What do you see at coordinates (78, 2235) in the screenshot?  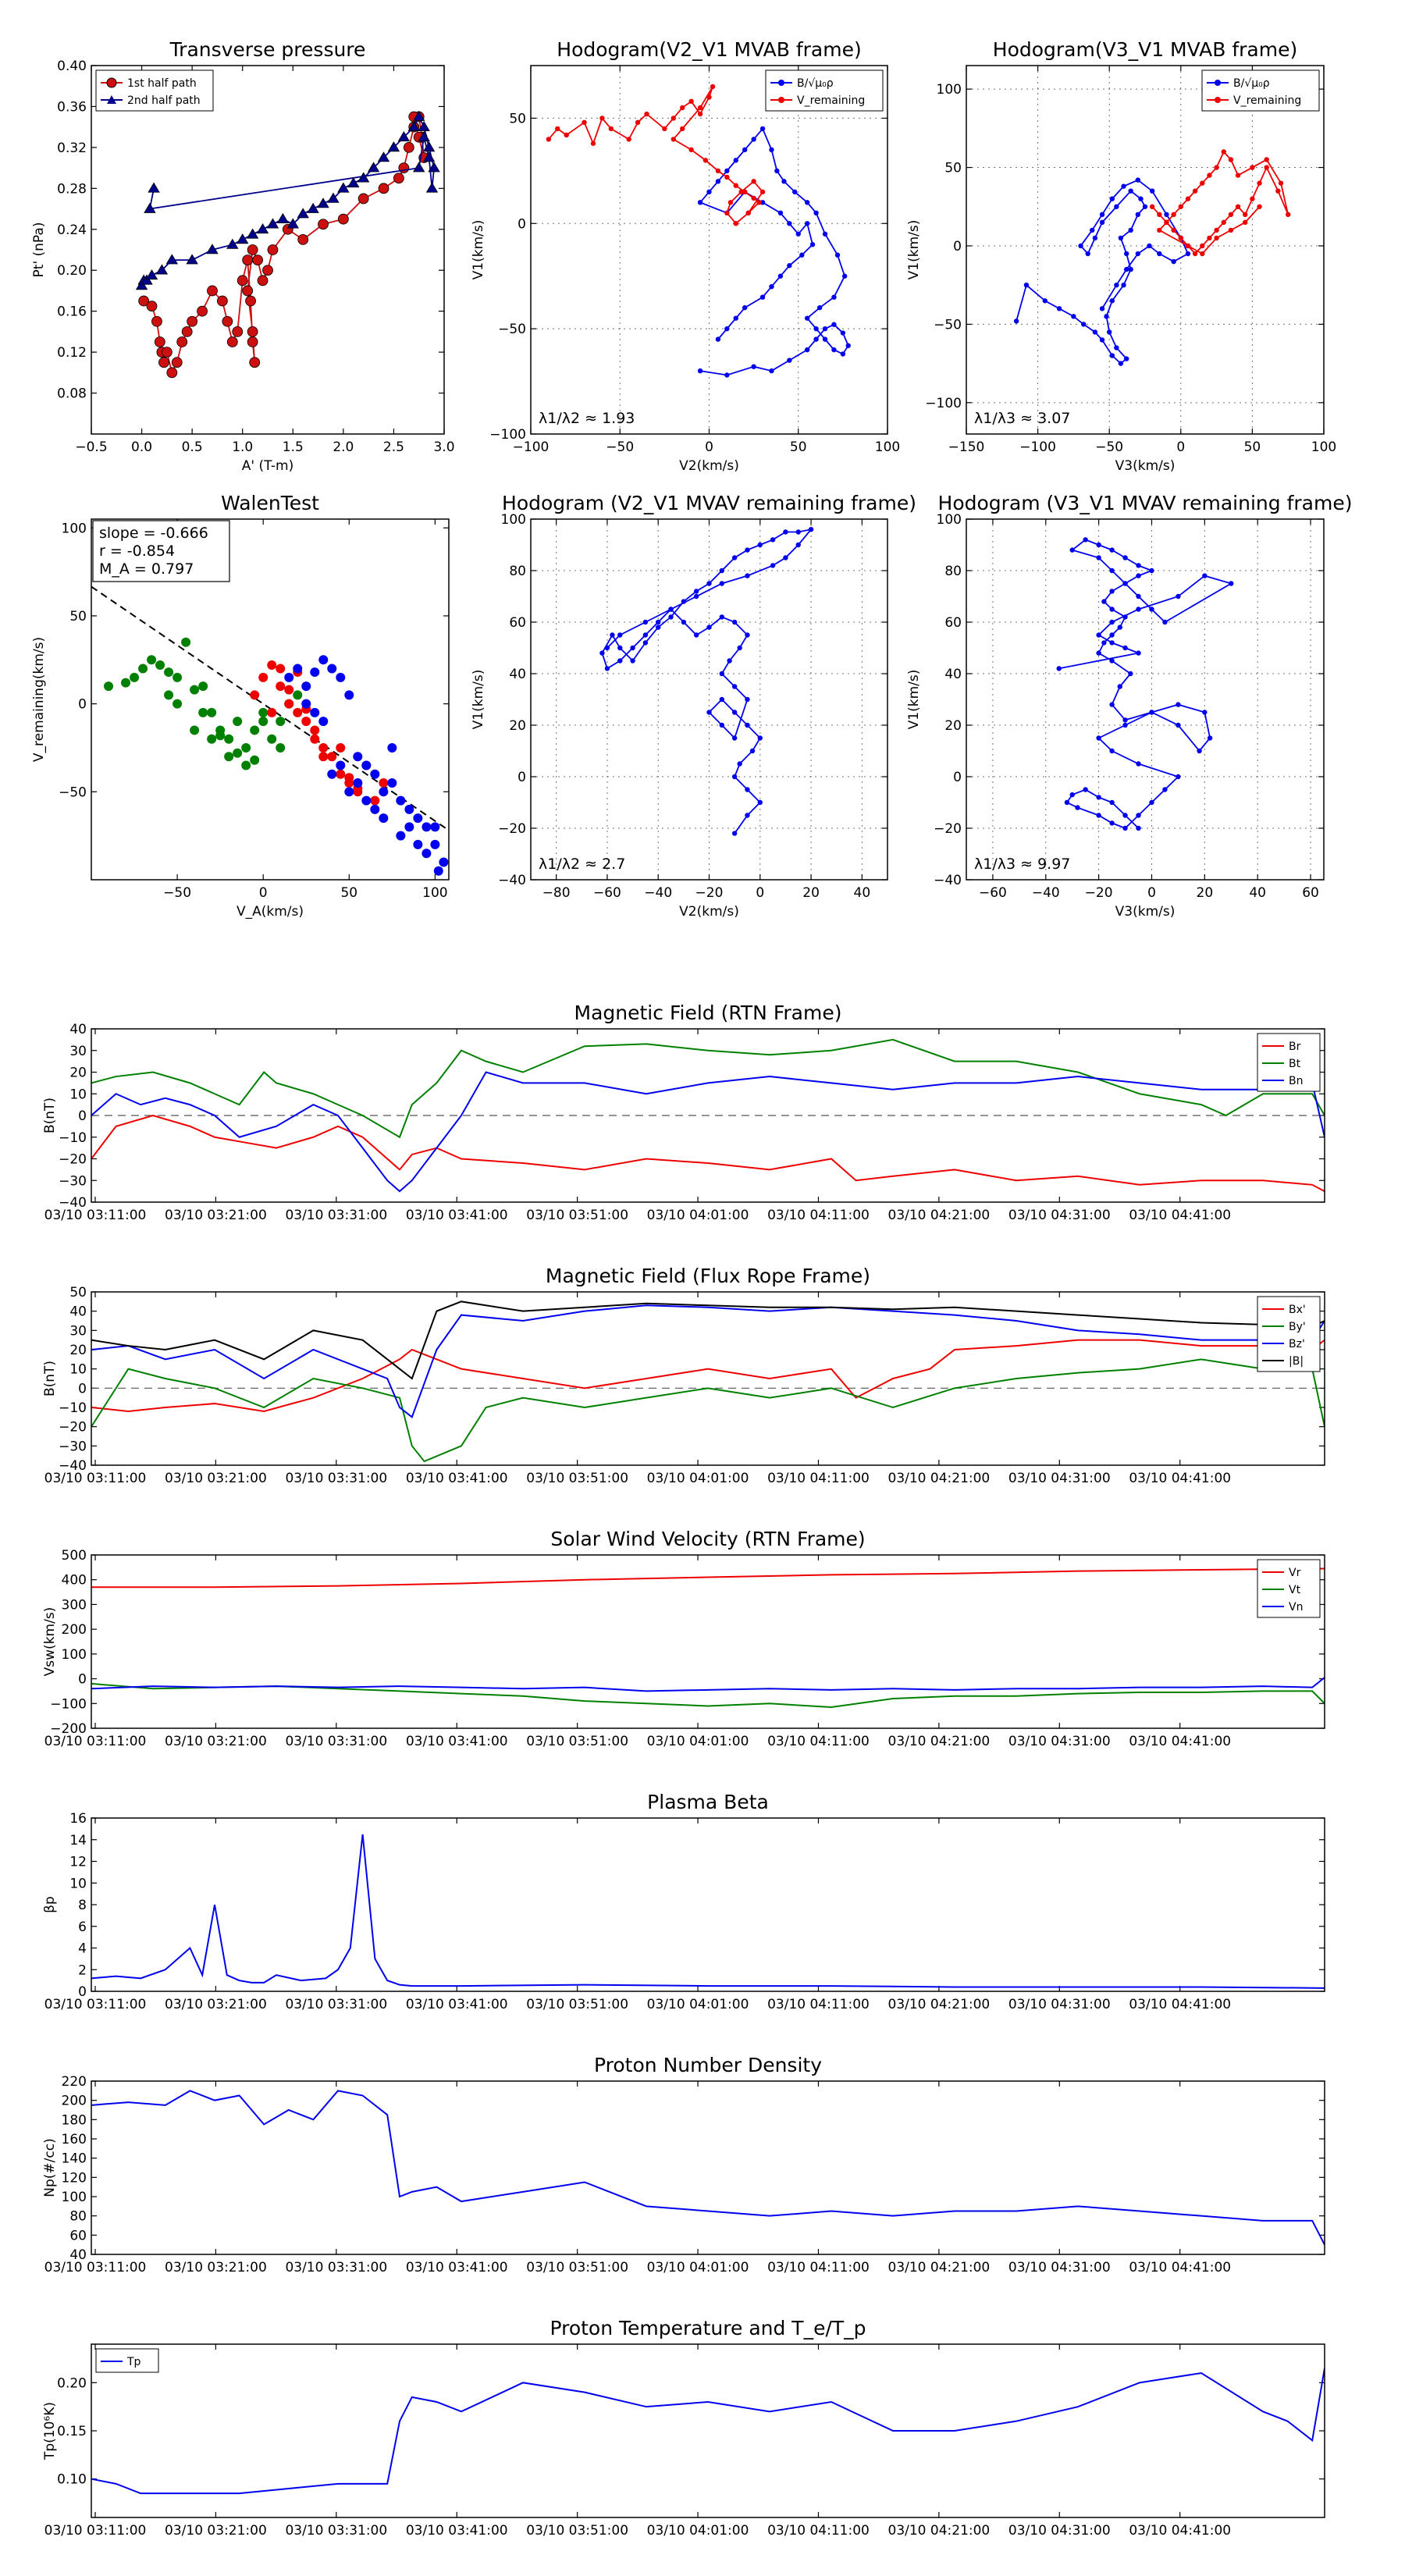 I see `y-tick-label: 60` at bounding box center [78, 2235].